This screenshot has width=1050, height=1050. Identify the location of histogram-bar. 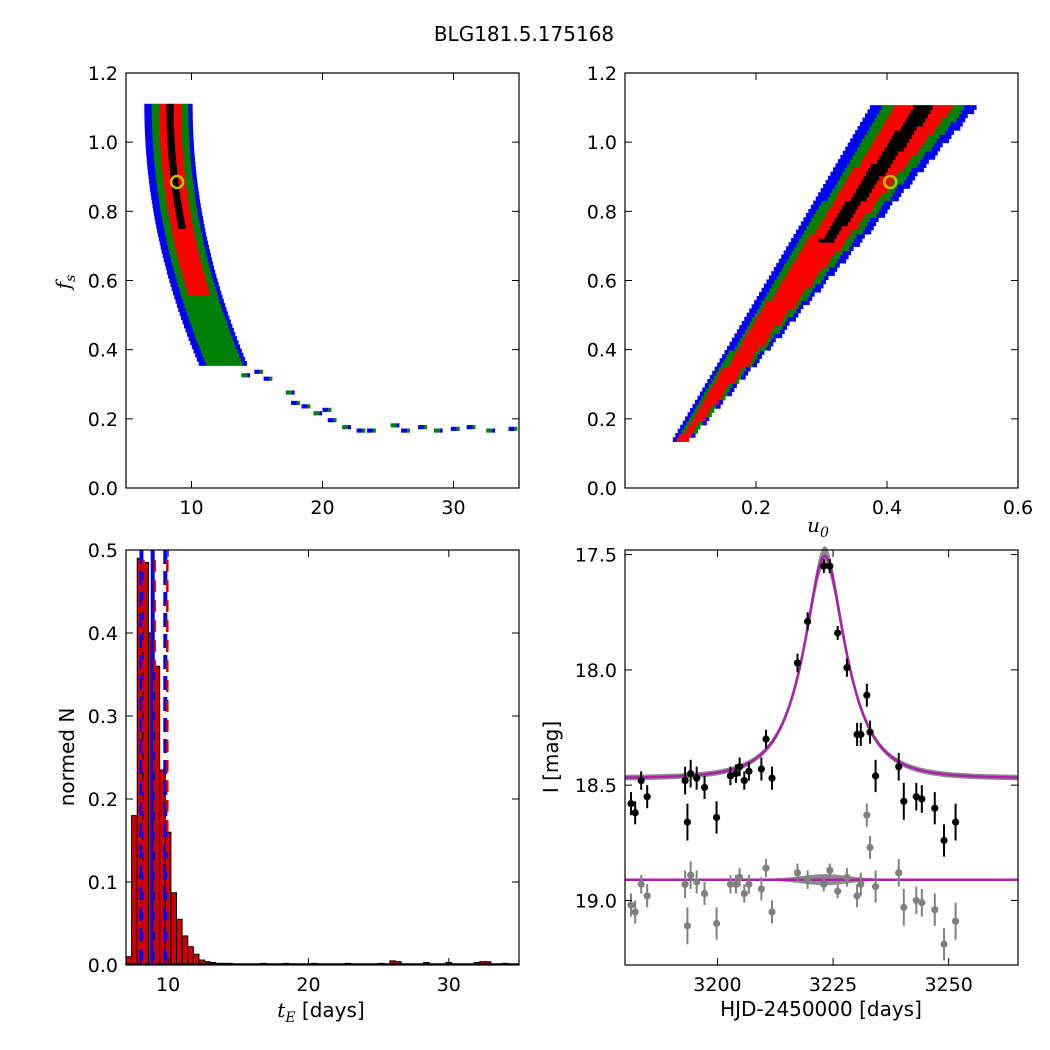
(174, 929).